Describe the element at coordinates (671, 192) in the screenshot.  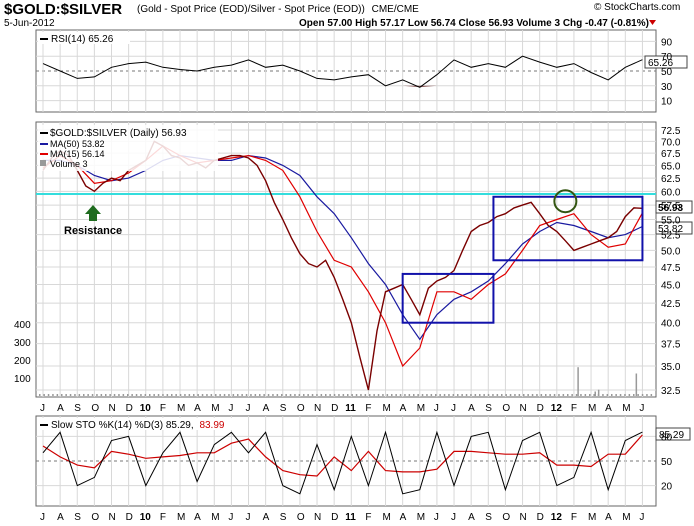
I see `price-tick-label: 60.0` at that location.